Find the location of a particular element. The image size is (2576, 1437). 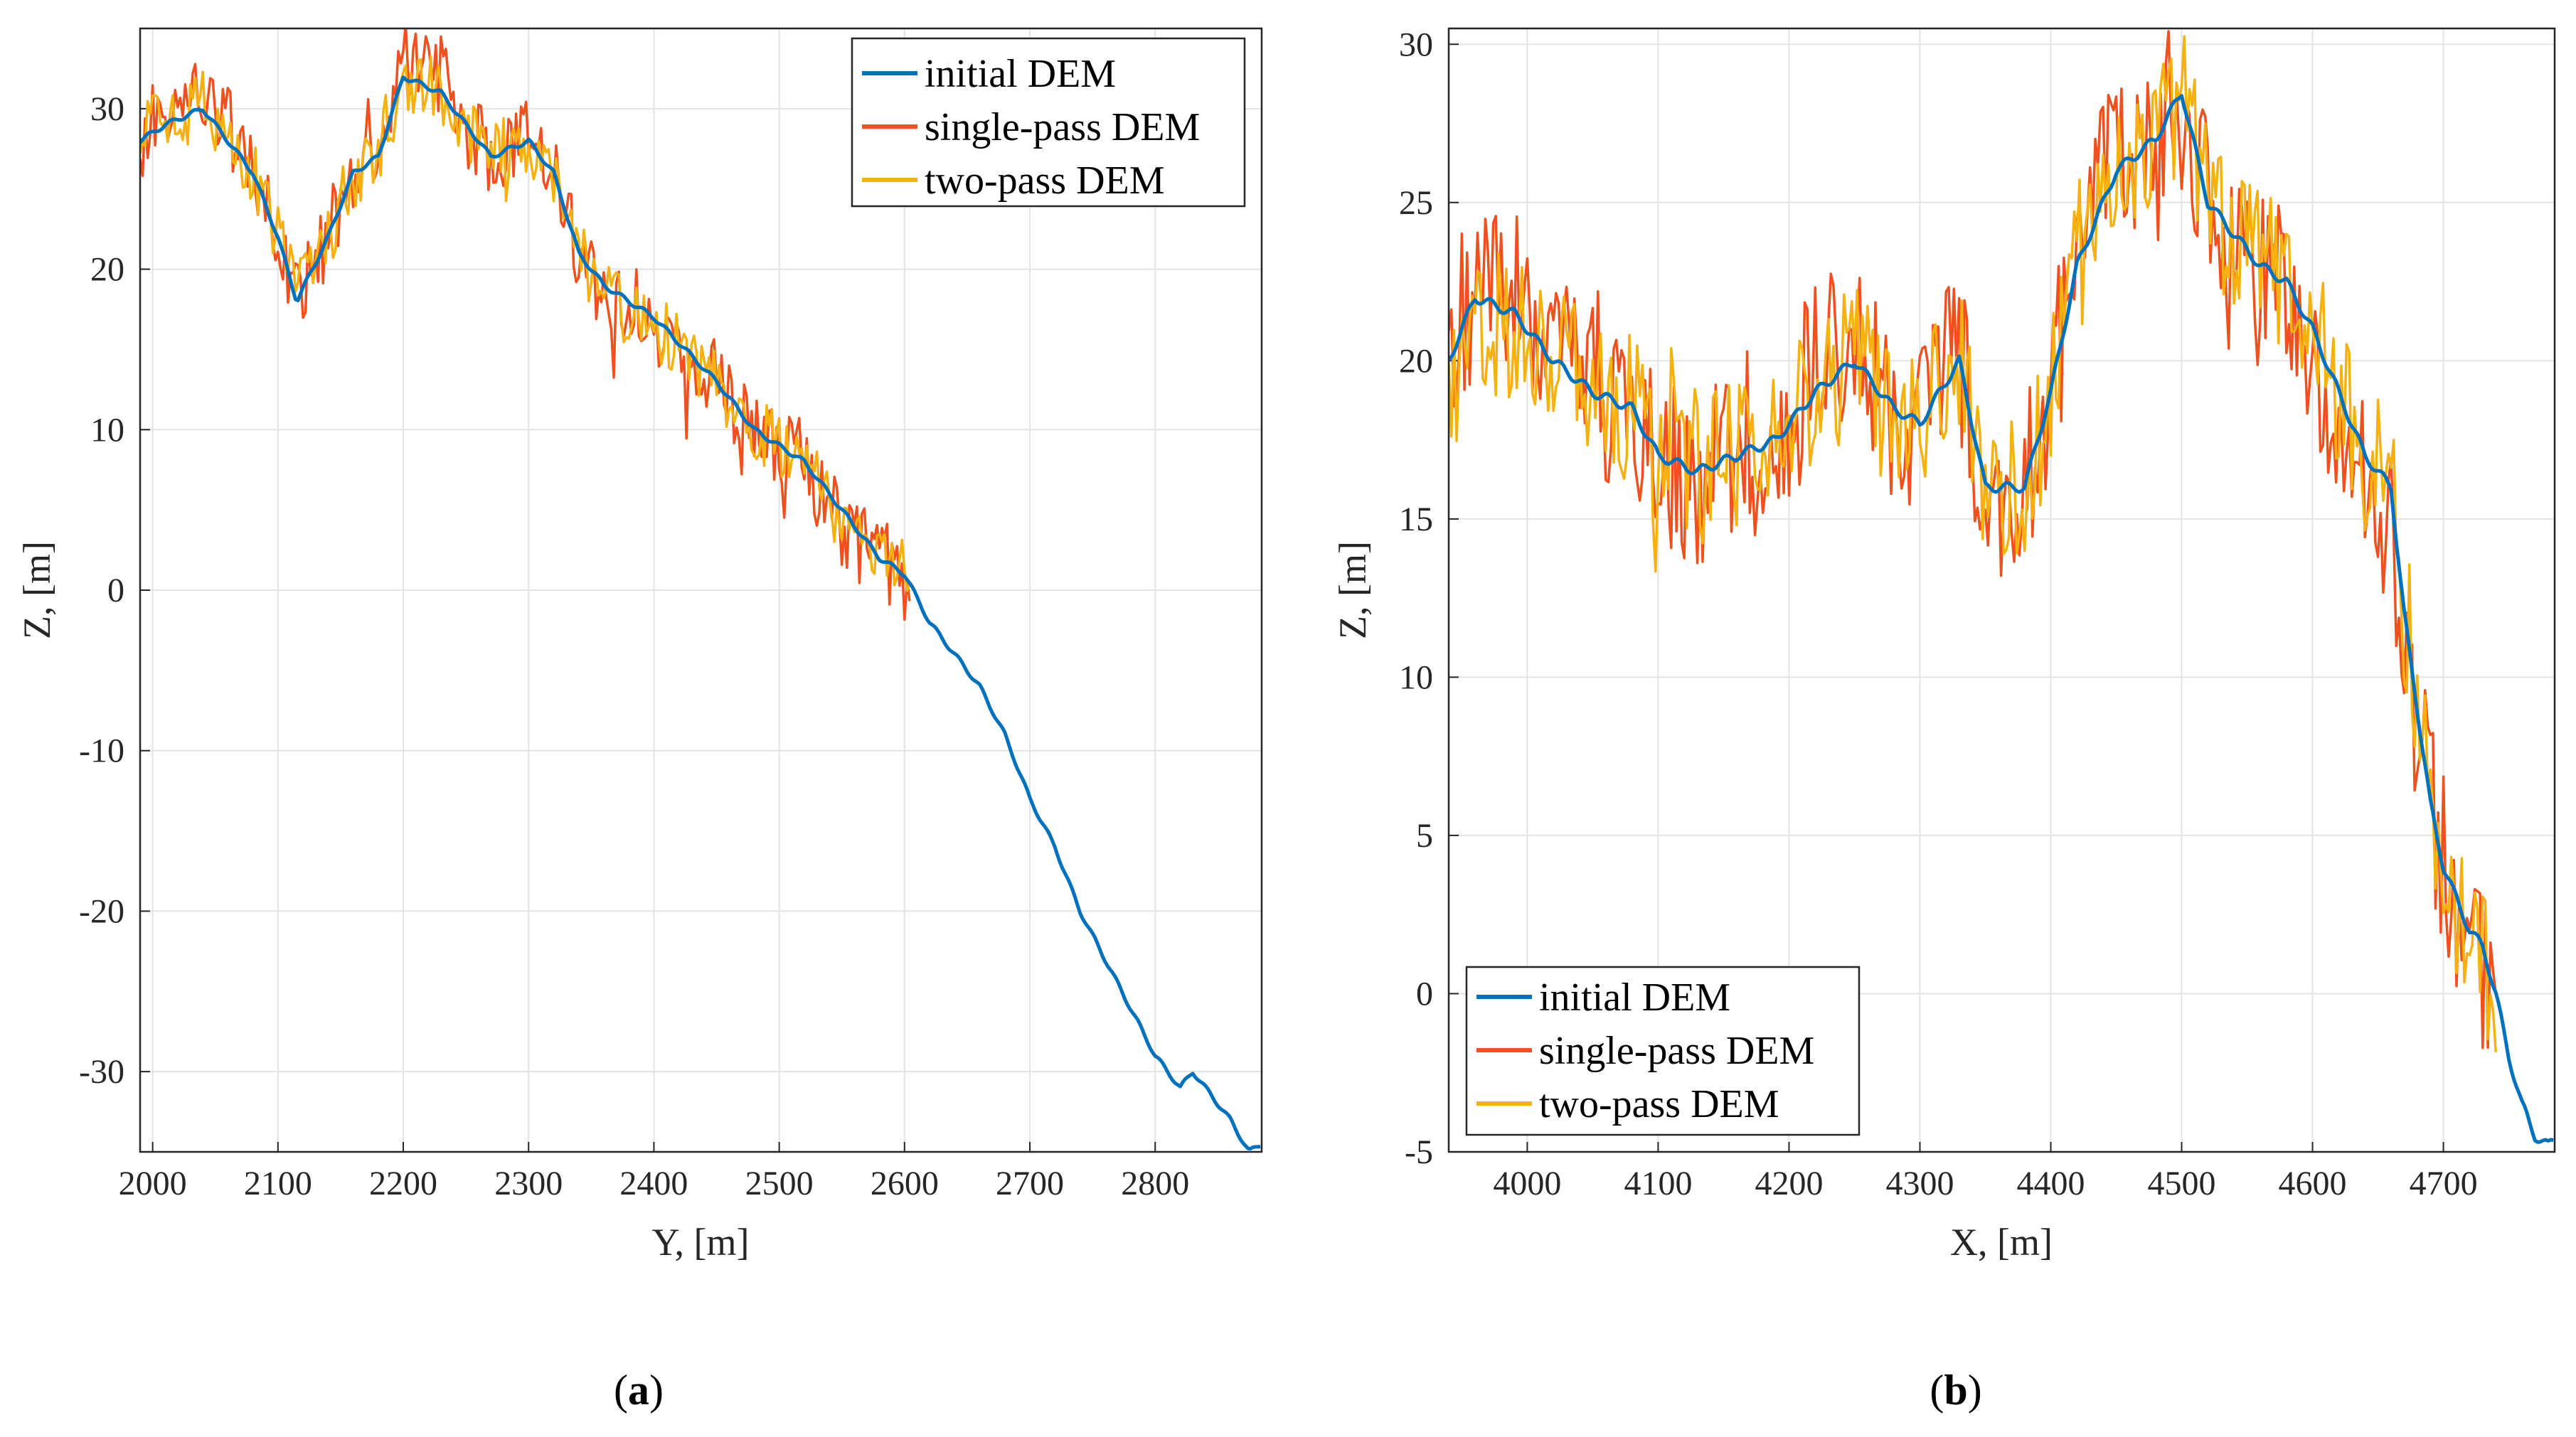

x-tick-label: 2400 is located at coordinates (653, 1183).